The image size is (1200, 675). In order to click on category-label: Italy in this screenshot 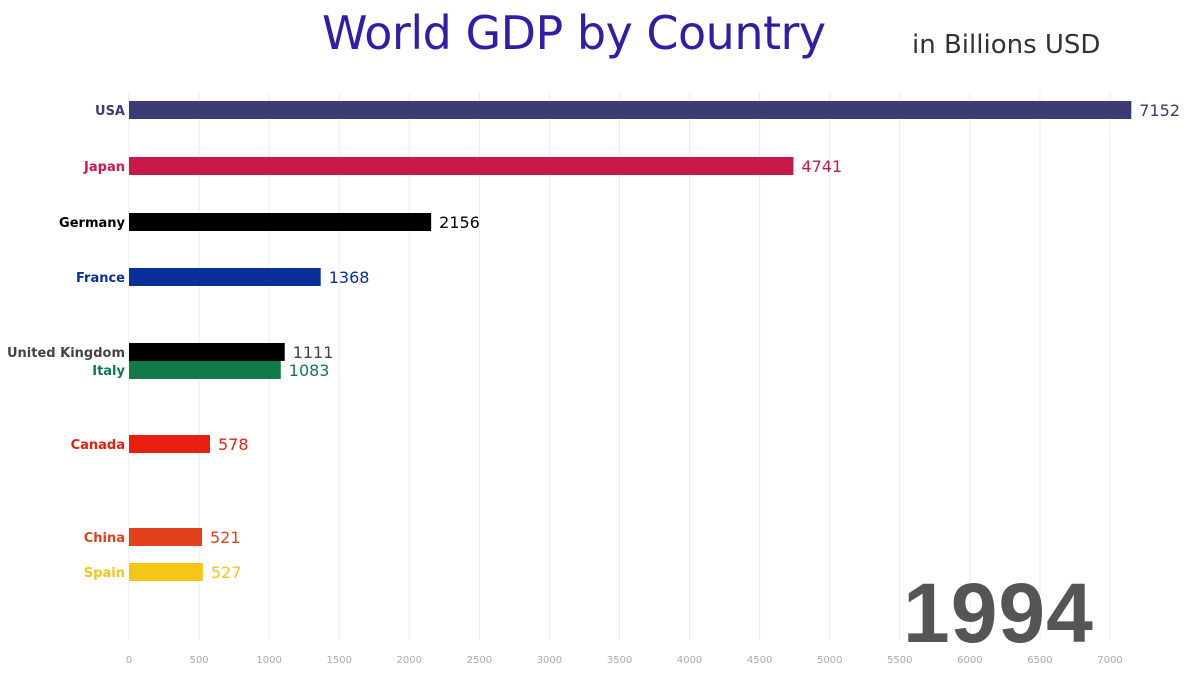, I will do `click(108, 371)`.